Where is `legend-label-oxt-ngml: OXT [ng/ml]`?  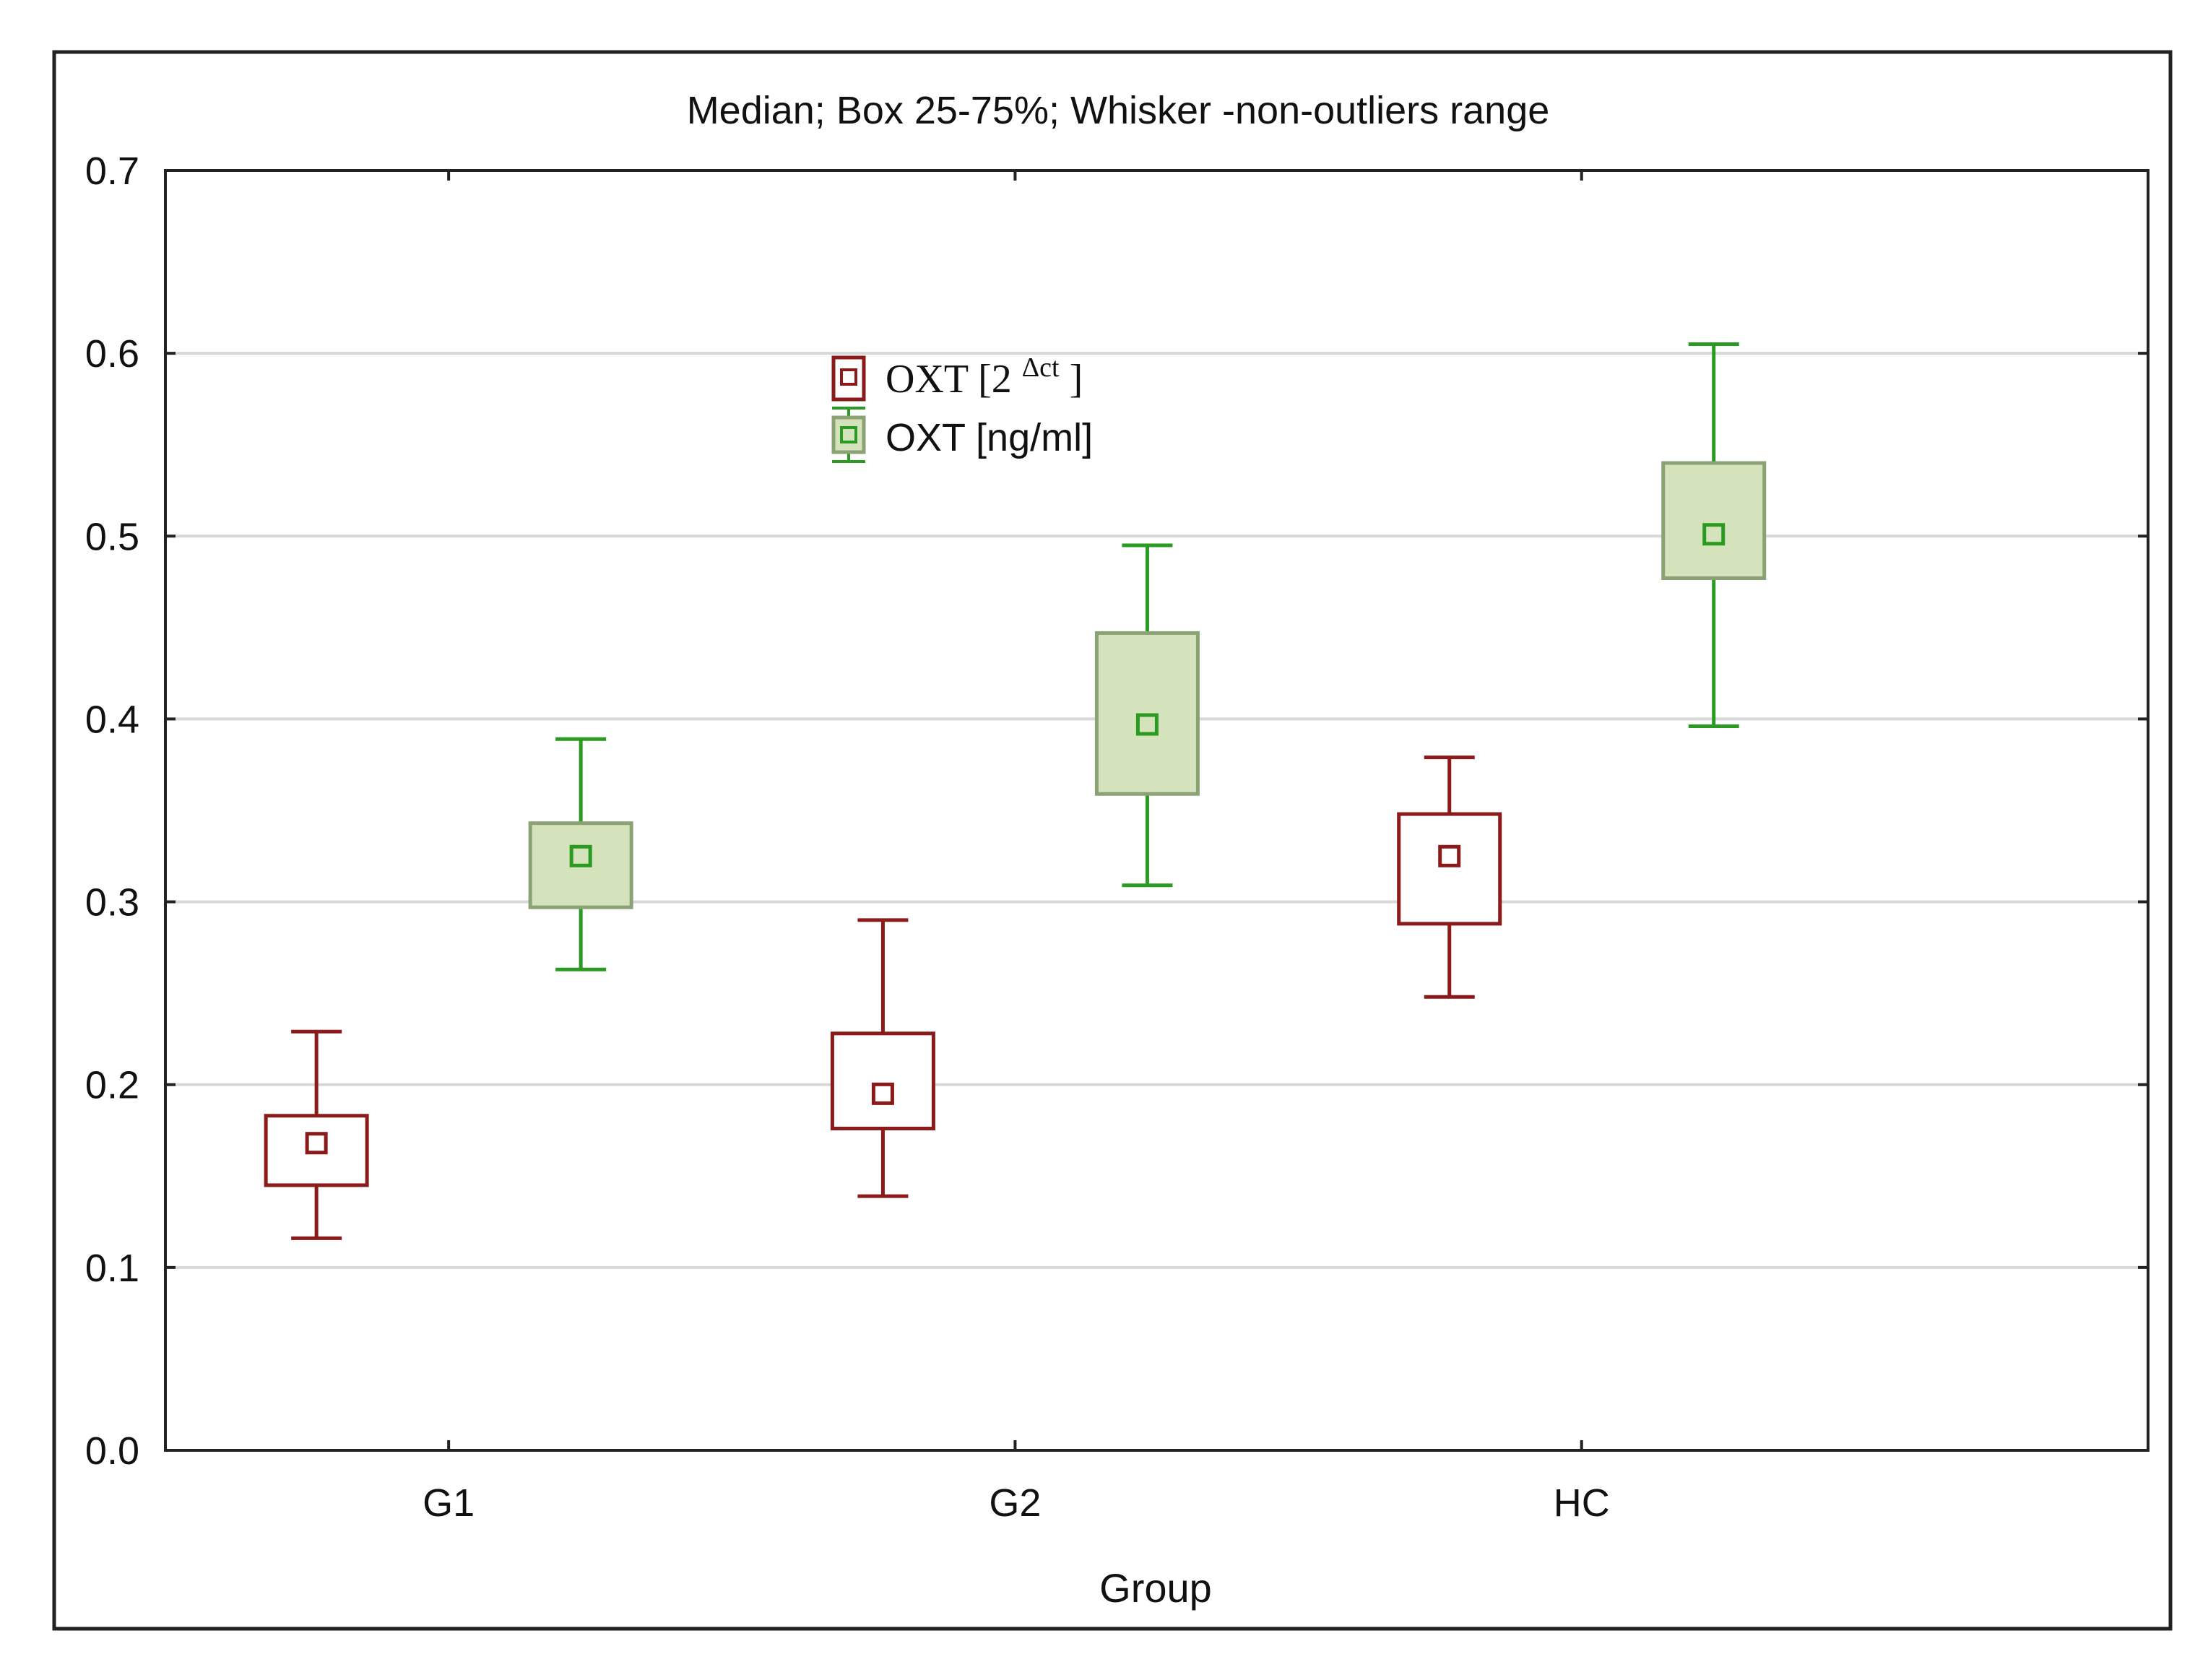 legend-label-oxt-ngml: OXT [ng/ml] is located at coordinates (989, 437).